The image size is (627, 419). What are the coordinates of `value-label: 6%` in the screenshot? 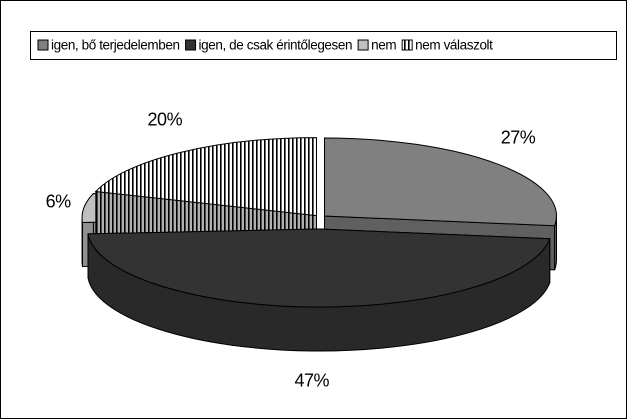 It's located at (59, 202).